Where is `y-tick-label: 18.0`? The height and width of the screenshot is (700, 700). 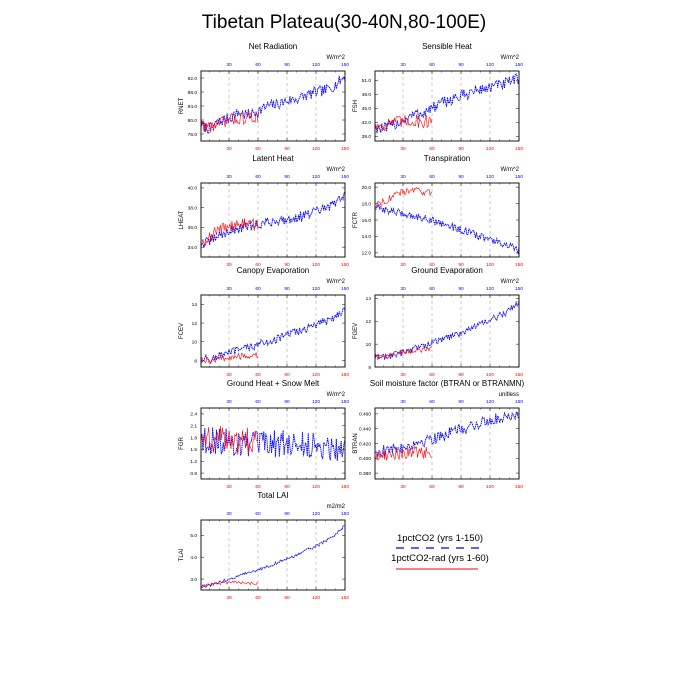
y-tick-label: 18.0 is located at coordinates (367, 204).